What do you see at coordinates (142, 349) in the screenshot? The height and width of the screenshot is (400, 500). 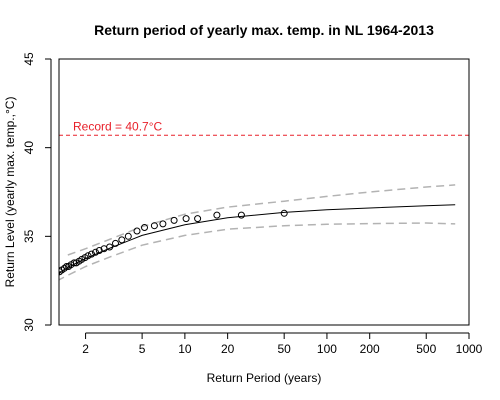 I see `x-tick-label: 5` at bounding box center [142, 349].